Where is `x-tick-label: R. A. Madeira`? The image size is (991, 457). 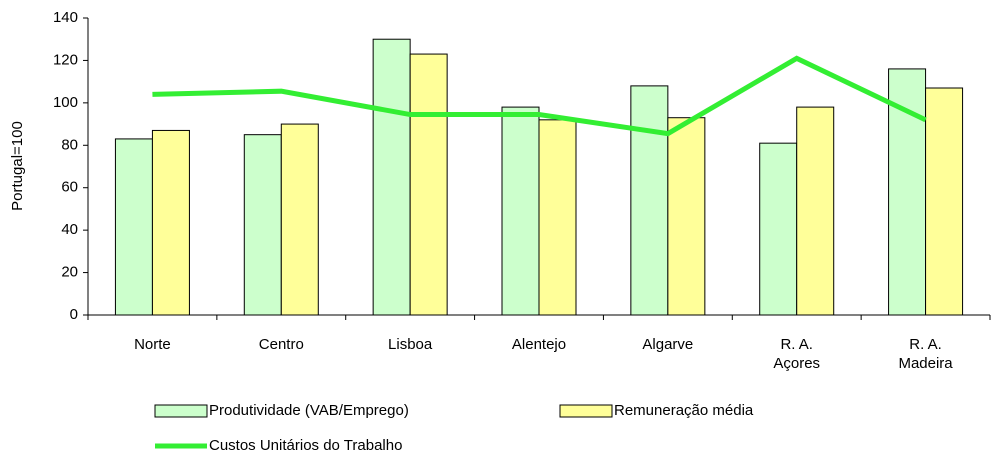 x-tick-label: R. A. Madeira is located at coordinates (925, 354).